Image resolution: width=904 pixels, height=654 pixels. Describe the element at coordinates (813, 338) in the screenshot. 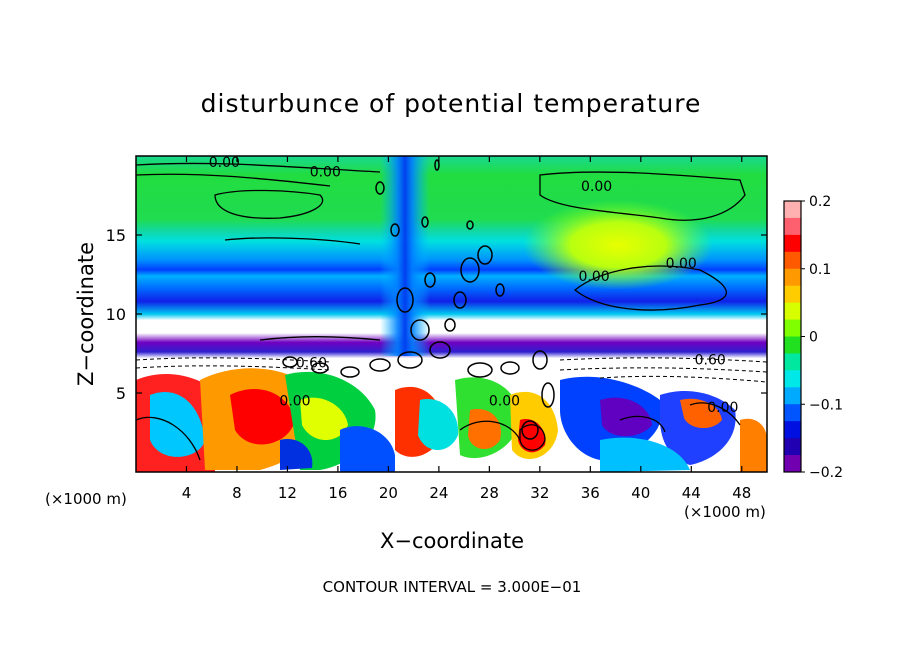

I see `colorbar-tick-label: 0` at that location.